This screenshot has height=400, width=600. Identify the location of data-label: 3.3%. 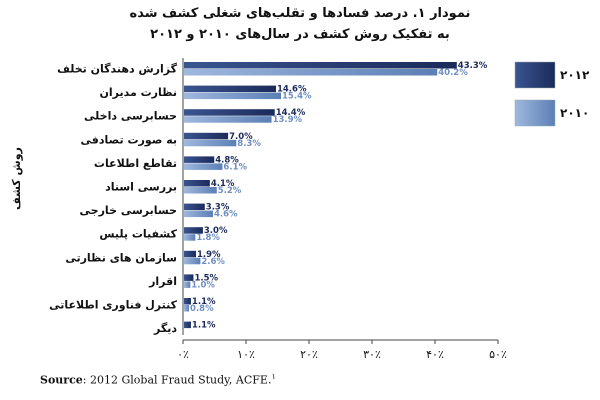
(218, 208).